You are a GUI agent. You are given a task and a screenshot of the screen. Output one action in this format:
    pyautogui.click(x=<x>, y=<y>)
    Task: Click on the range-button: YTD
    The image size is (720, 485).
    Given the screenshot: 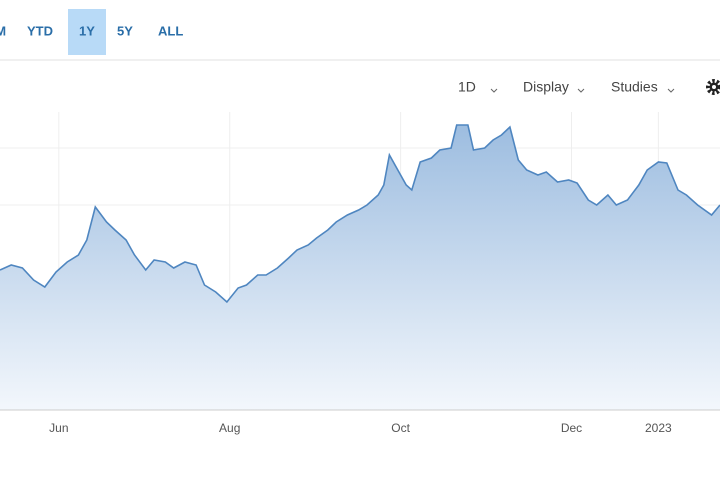 What is the action you would take?
    pyautogui.click(x=40, y=30)
    